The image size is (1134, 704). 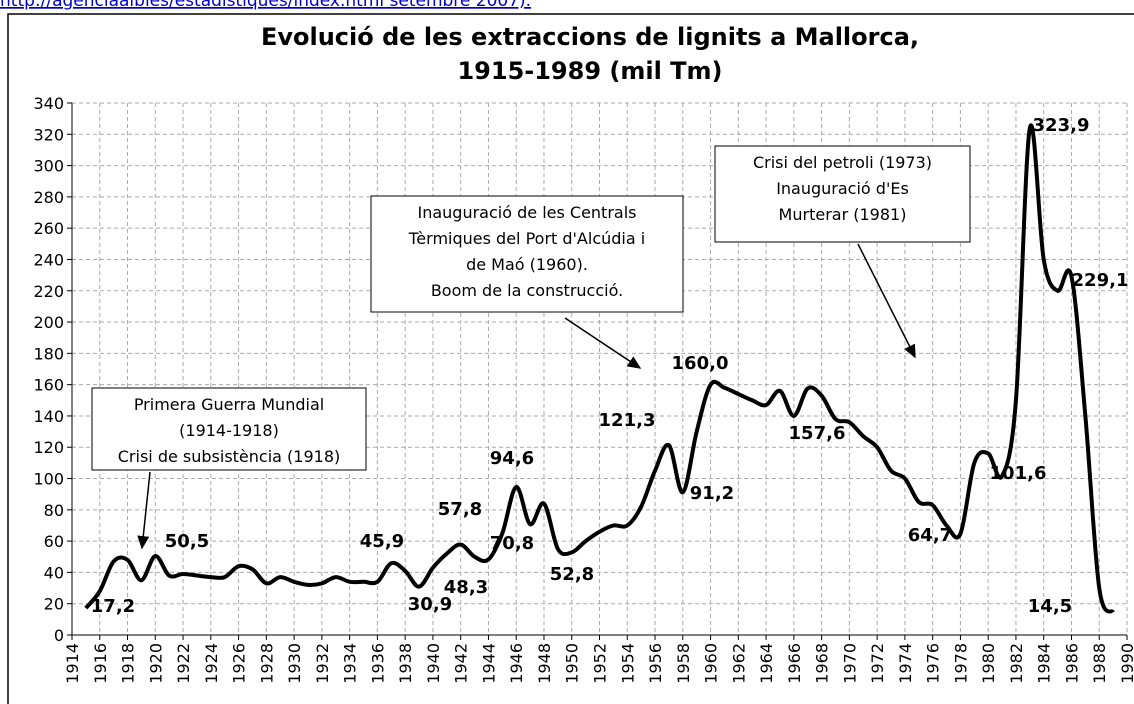 What do you see at coordinates (527, 264) in the screenshot?
I see `annotation-text: de Maó (1960).` at bounding box center [527, 264].